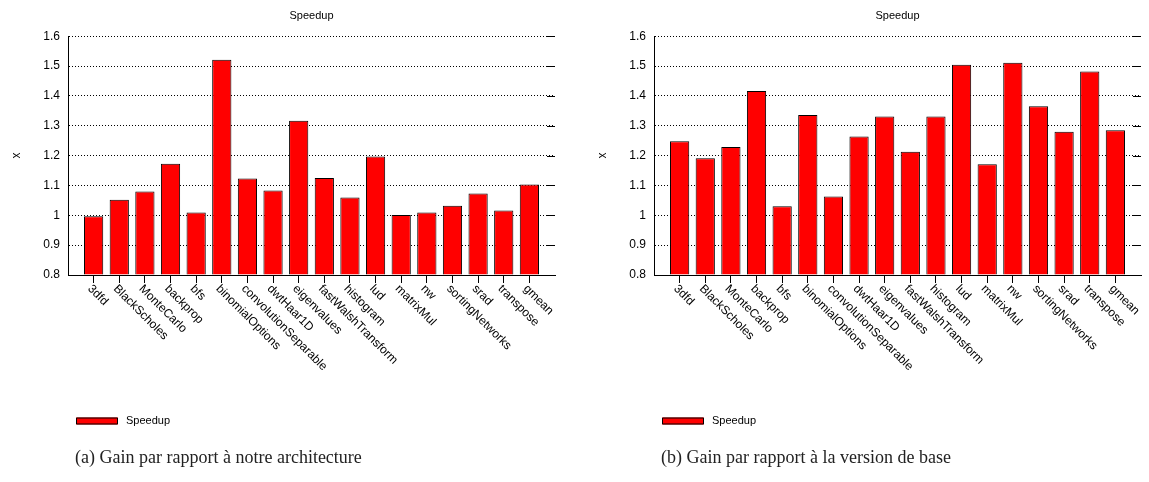 Image resolution: width=1149 pixels, height=482 pixels. What do you see at coordinates (806, 457) in the screenshot?
I see `text: (b) Gain par rapport à la version de base` at bounding box center [806, 457].